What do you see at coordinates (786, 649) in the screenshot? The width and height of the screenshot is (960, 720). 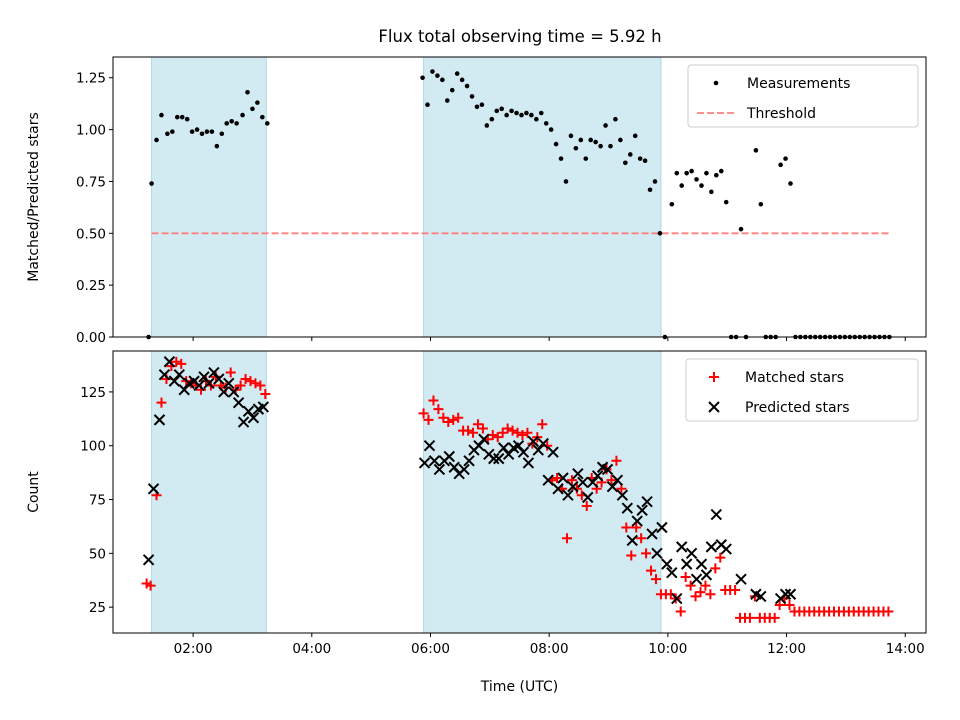 I see `x-tick-label: 12:00` at bounding box center [786, 649].